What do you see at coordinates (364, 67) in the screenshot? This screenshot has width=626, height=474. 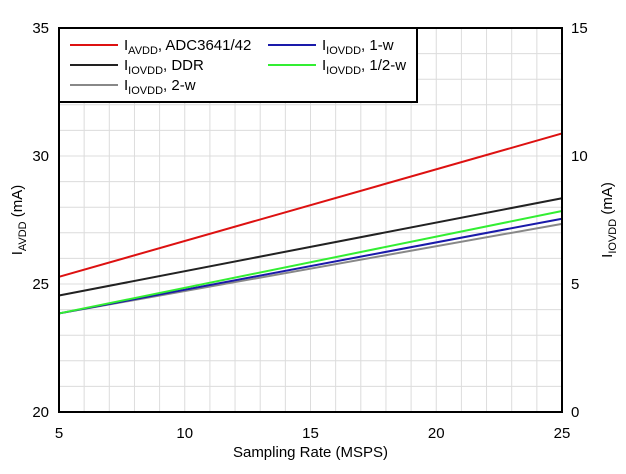 I see `legend-label-4: IIOVDD, 1/2-w` at bounding box center [364, 67].